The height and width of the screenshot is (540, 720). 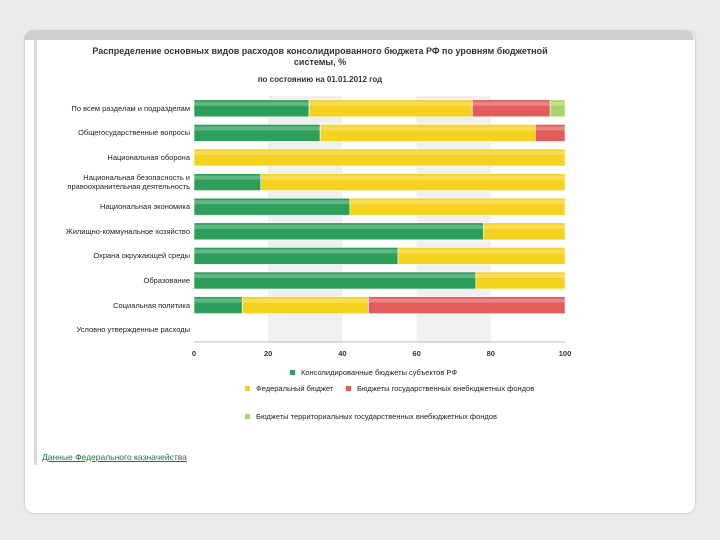 I want to click on slide-top-bar, so click(x=359, y=35).